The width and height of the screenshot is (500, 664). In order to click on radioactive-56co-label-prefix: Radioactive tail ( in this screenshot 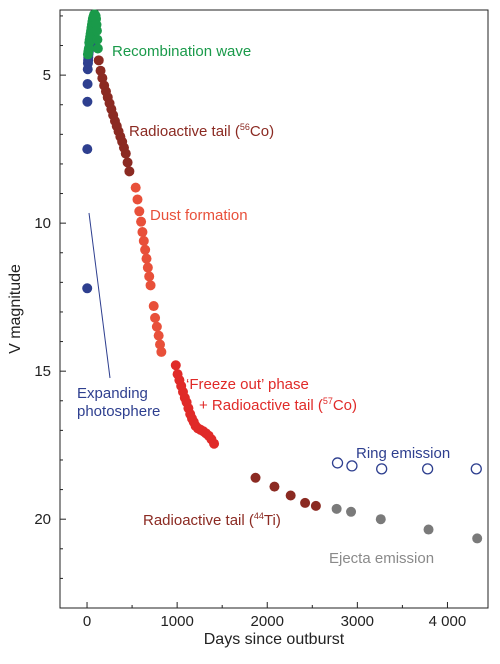, I will do `click(184, 131)`.